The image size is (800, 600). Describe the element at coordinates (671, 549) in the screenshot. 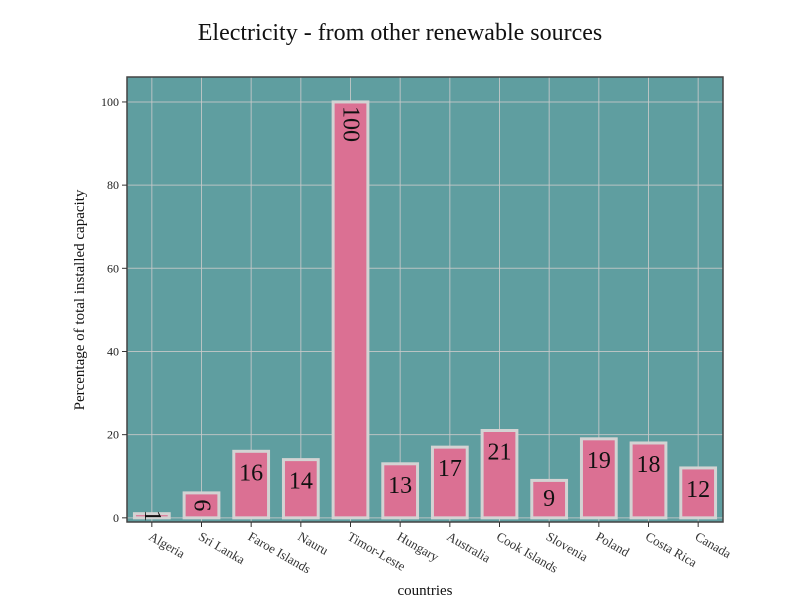

I see `x-tick-label: Costa Rica` at that location.